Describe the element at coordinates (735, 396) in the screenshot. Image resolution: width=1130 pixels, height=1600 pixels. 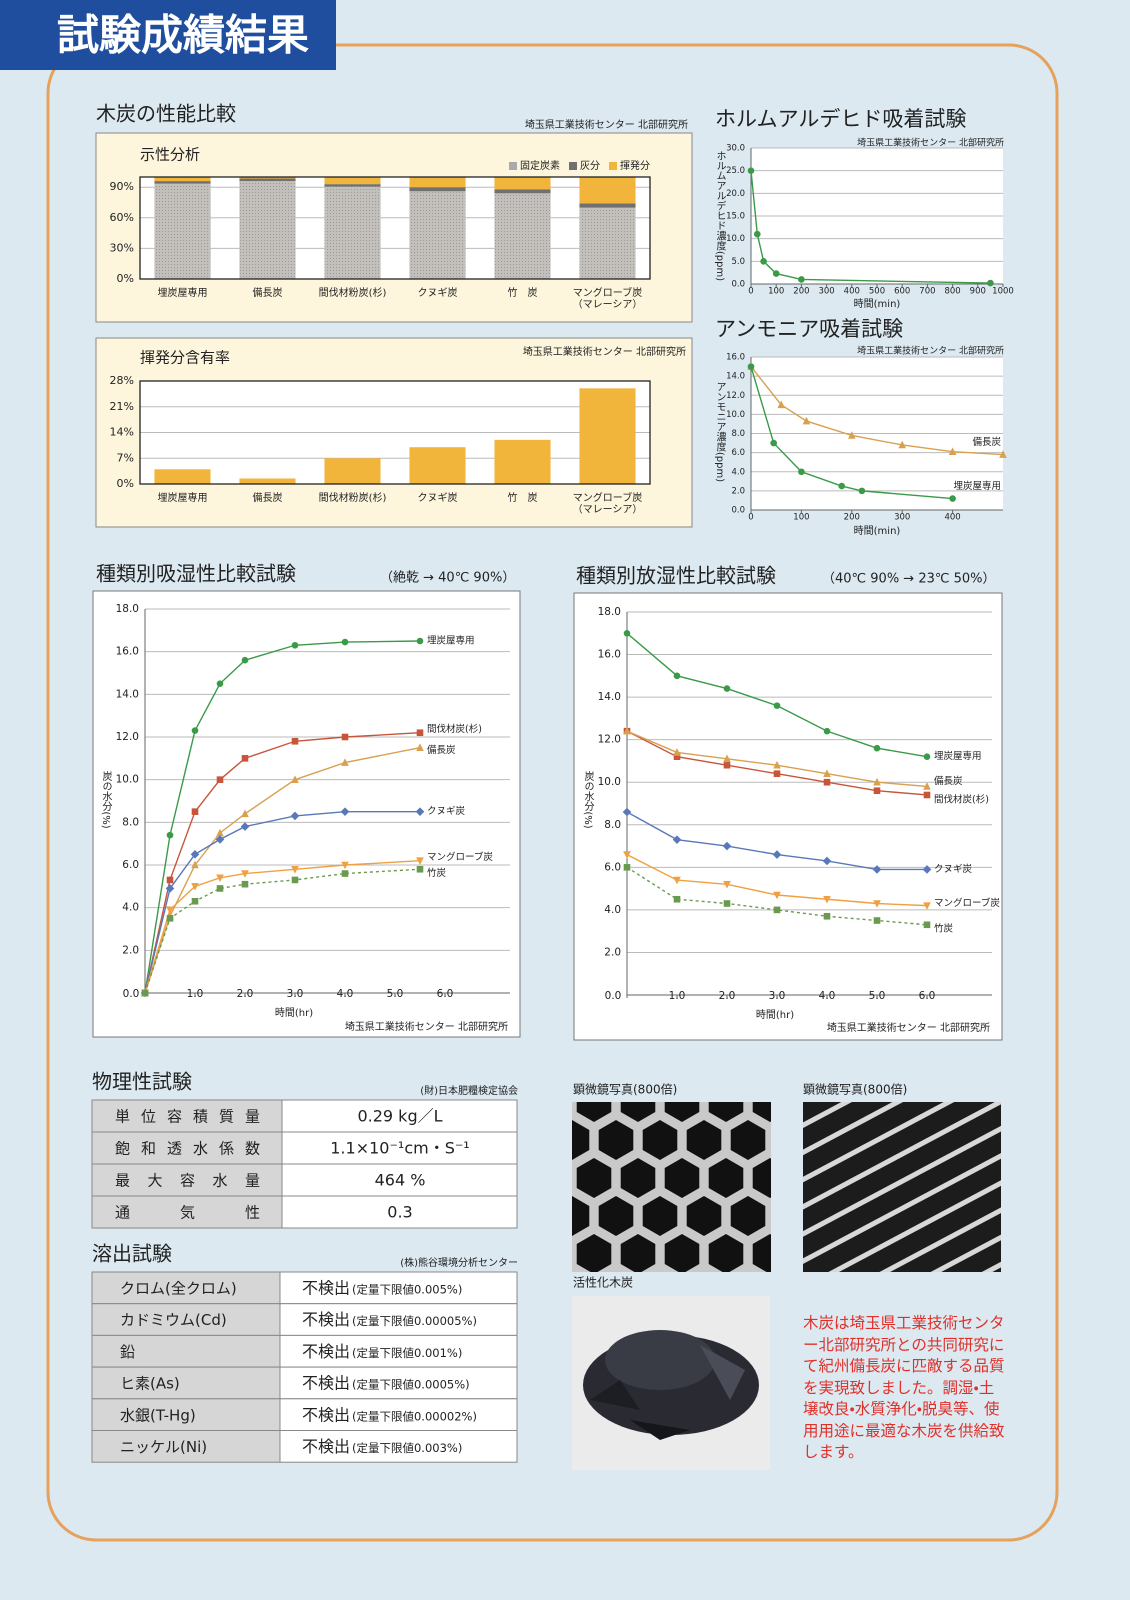
I see `y-tick-label: 12.0` at that location.